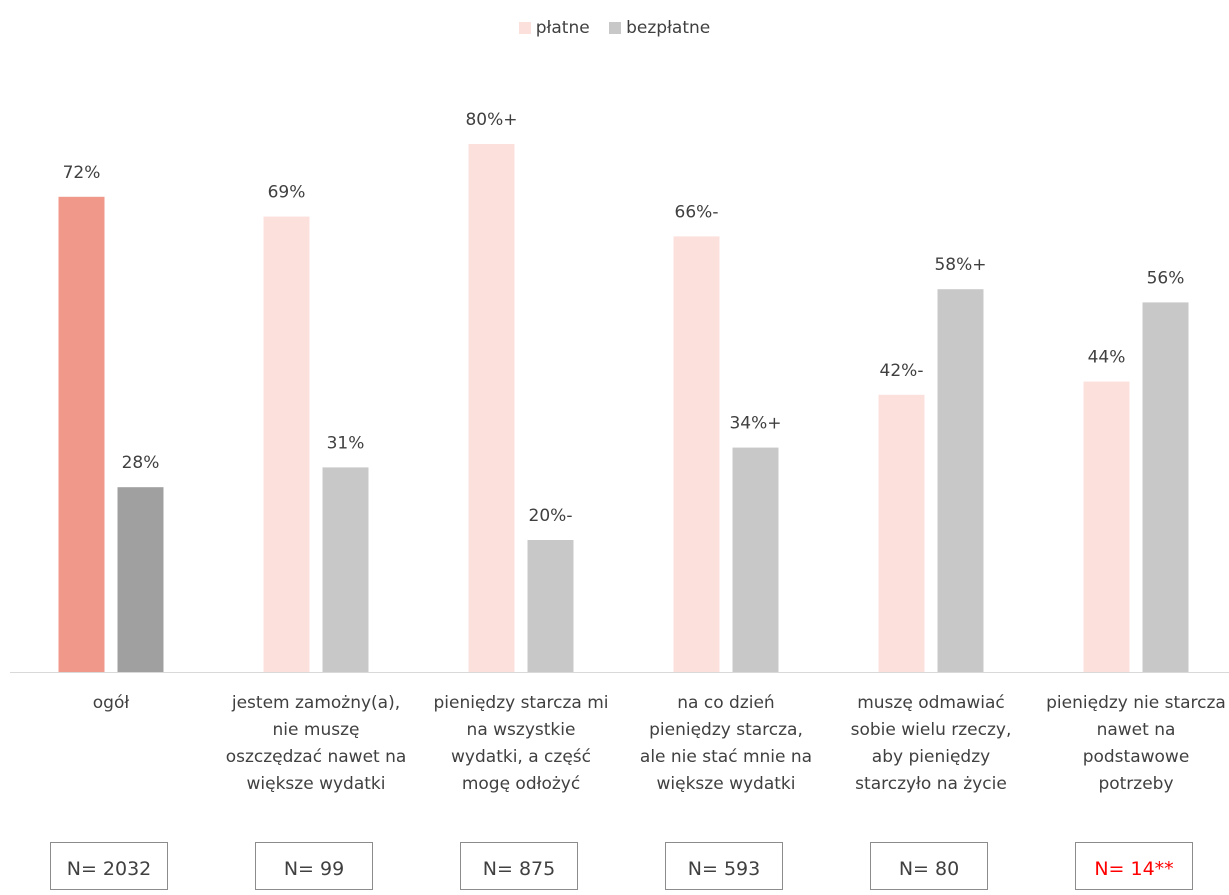  I want to click on data-label-free-3: 34%+, so click(755, 424).